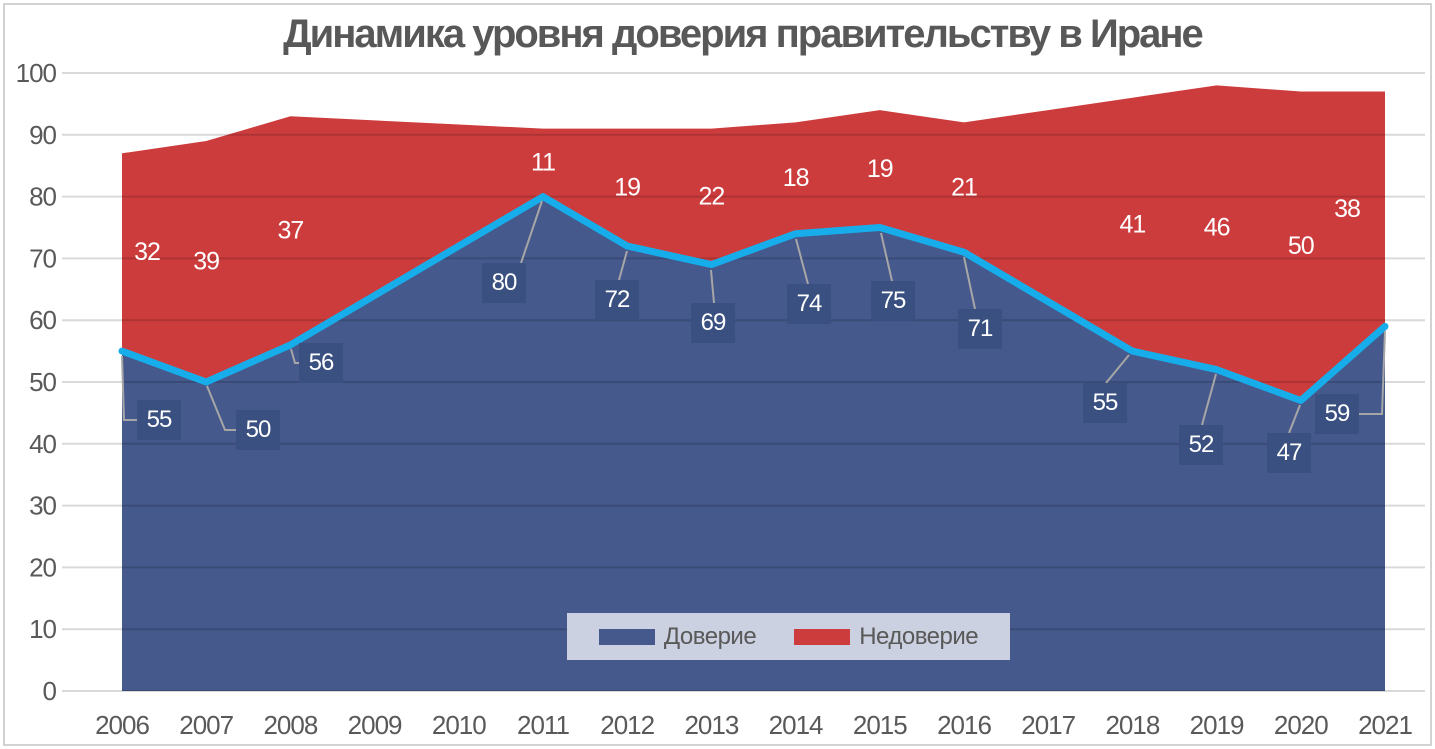 The image size is (1435, 749). Describe the element at coordinates (1132, 224) in the screenshot. I see `distrust-value-label: 41` at that location.